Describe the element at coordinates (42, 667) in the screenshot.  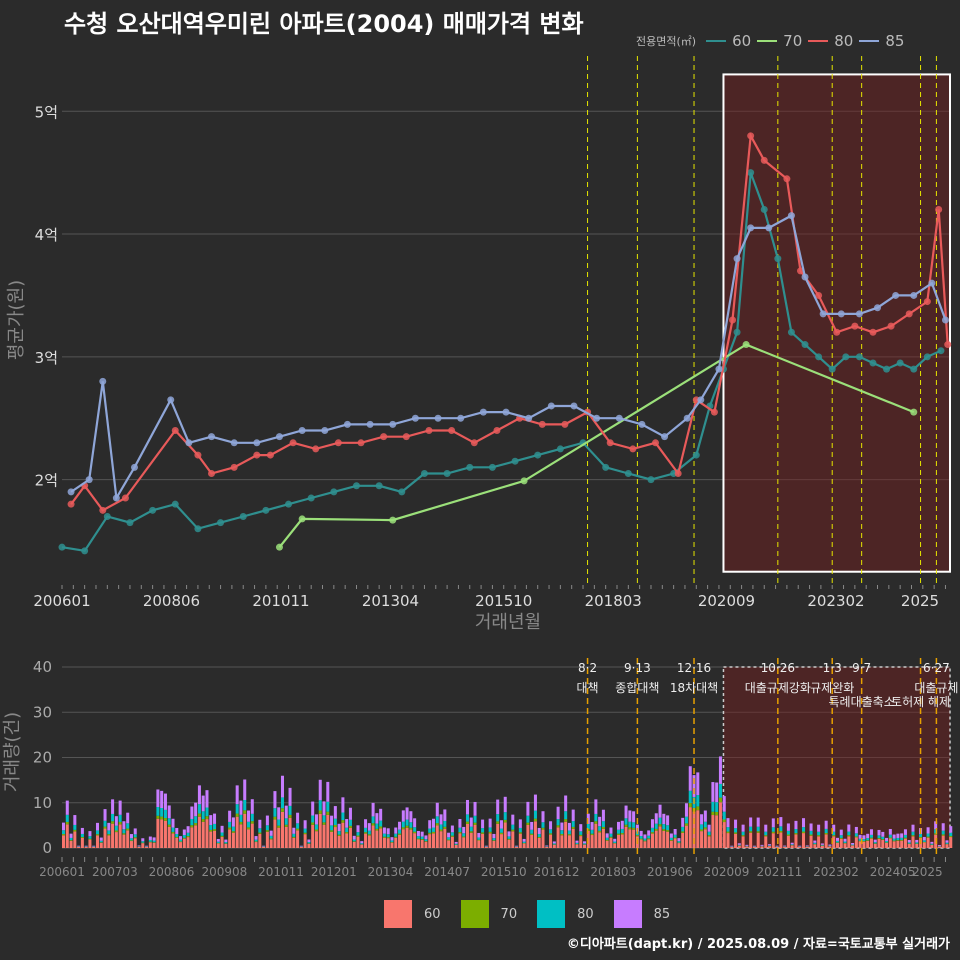
I see `y-tick-label: 40` at that location.